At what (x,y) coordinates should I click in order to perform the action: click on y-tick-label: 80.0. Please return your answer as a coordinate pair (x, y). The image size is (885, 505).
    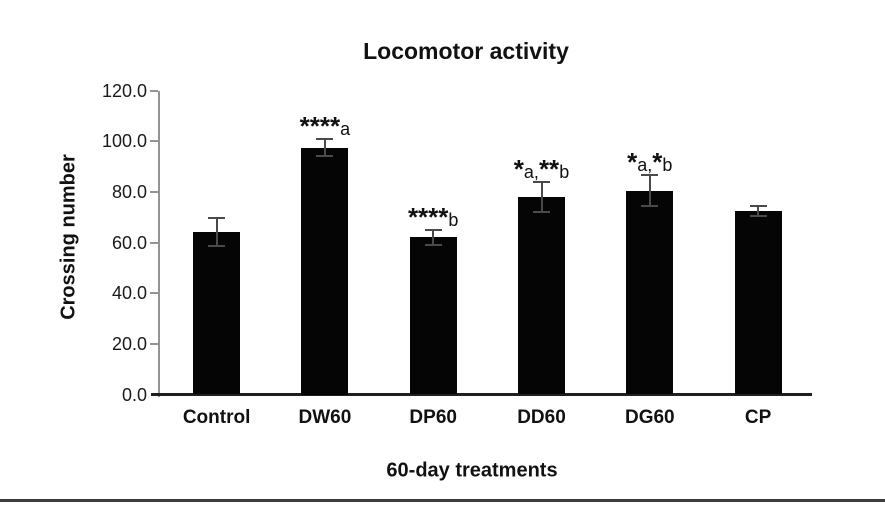
    Looking at the image, I should click on (129, 191).